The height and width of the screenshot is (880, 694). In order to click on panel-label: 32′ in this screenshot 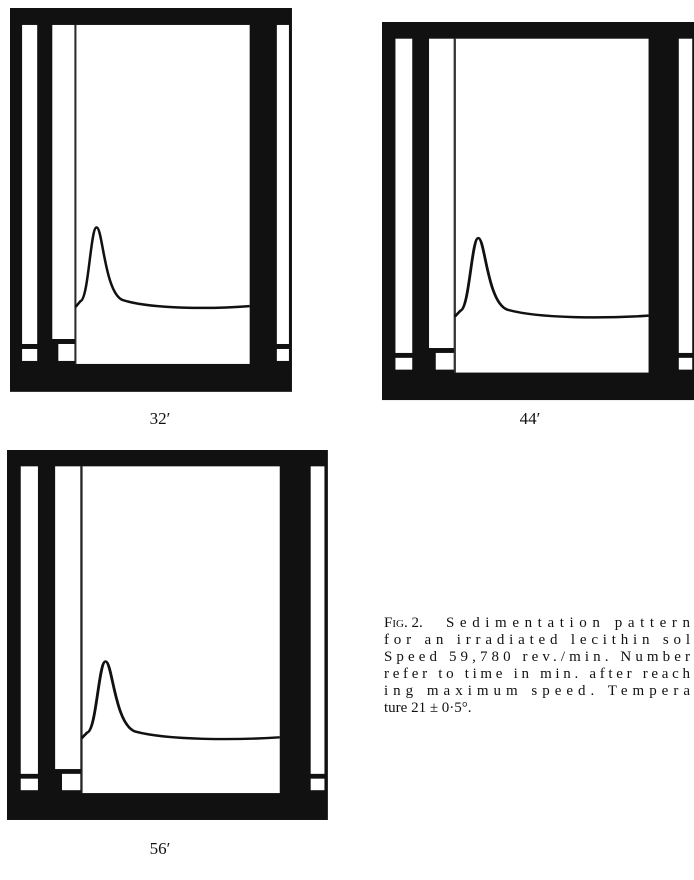, I will do `click(160, 418)`.